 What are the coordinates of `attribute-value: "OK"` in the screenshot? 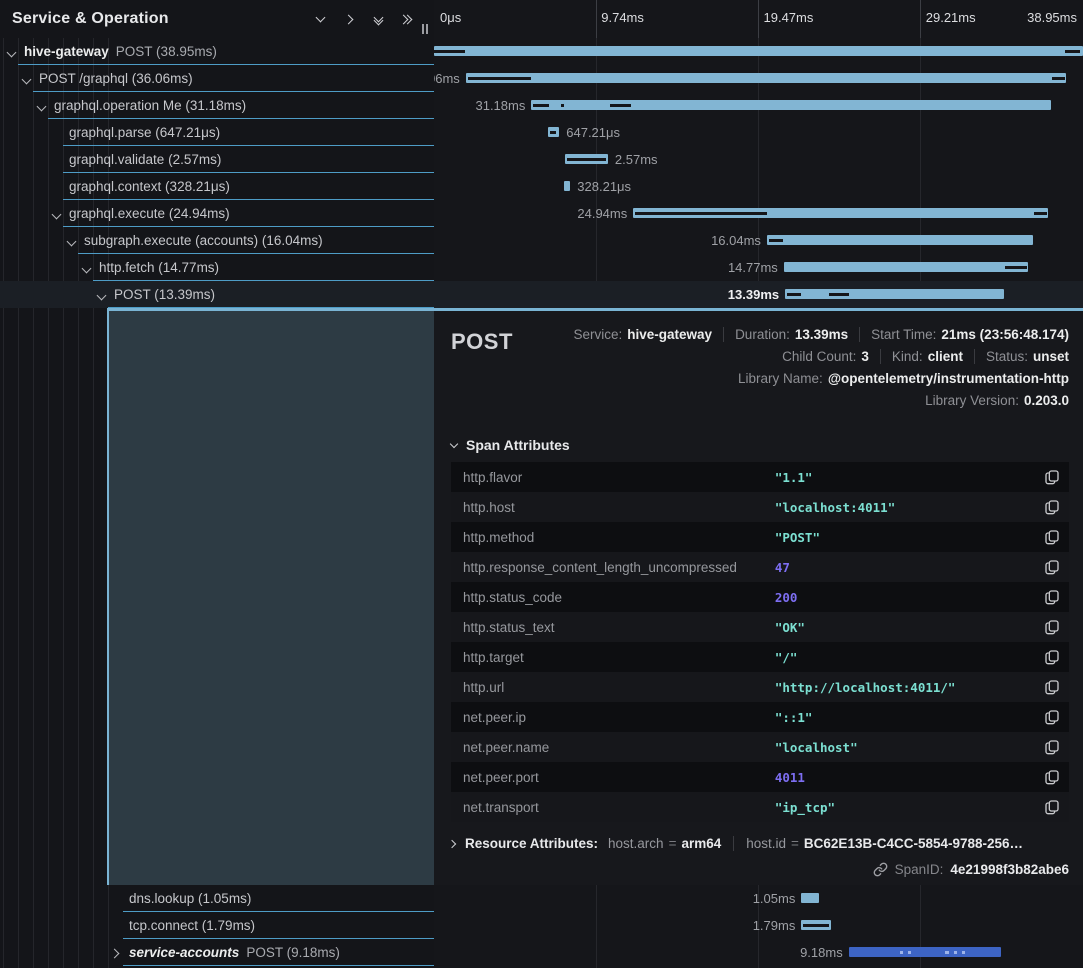 It's located at (789, 627).